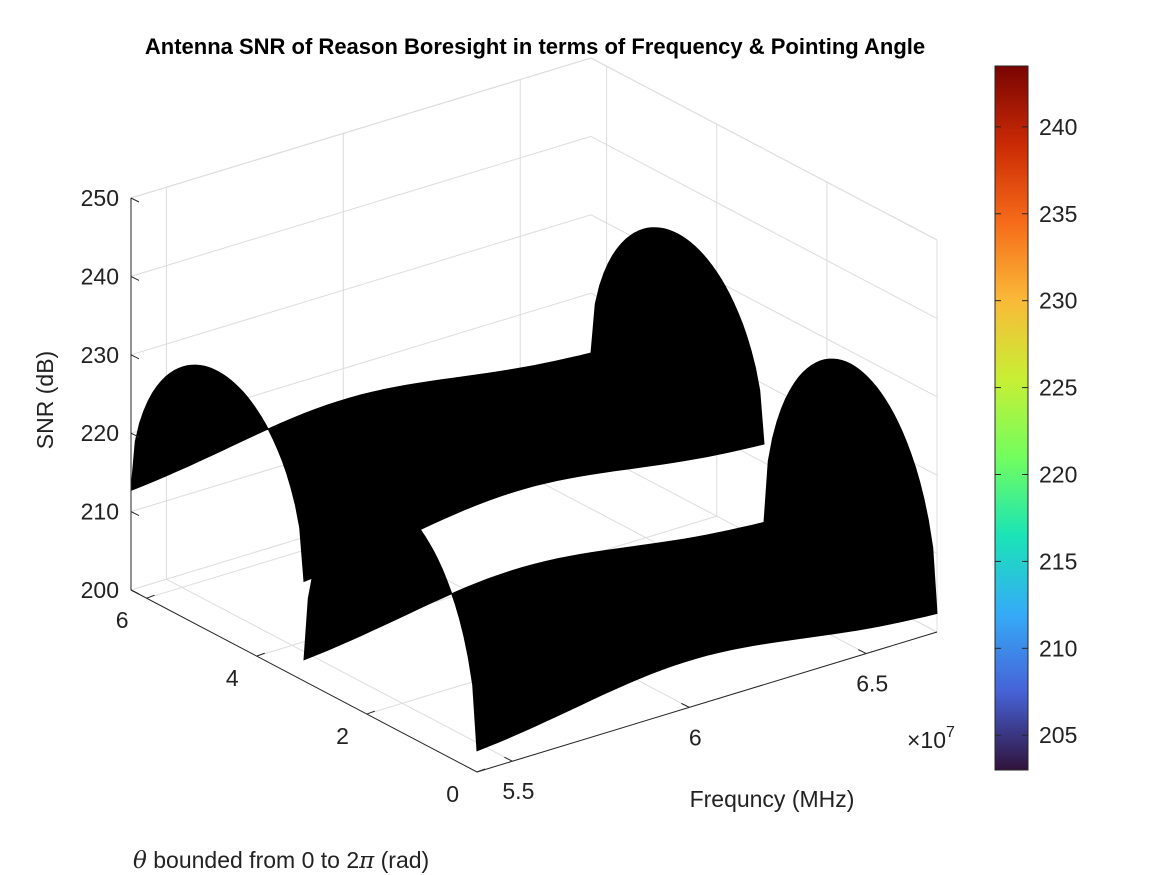 This screenshot has width=1167, height=875. What do you see at coordinates (100, 512) in the screenshot?
I see `z-tick-label: 210` at bounding box center [100, 512].